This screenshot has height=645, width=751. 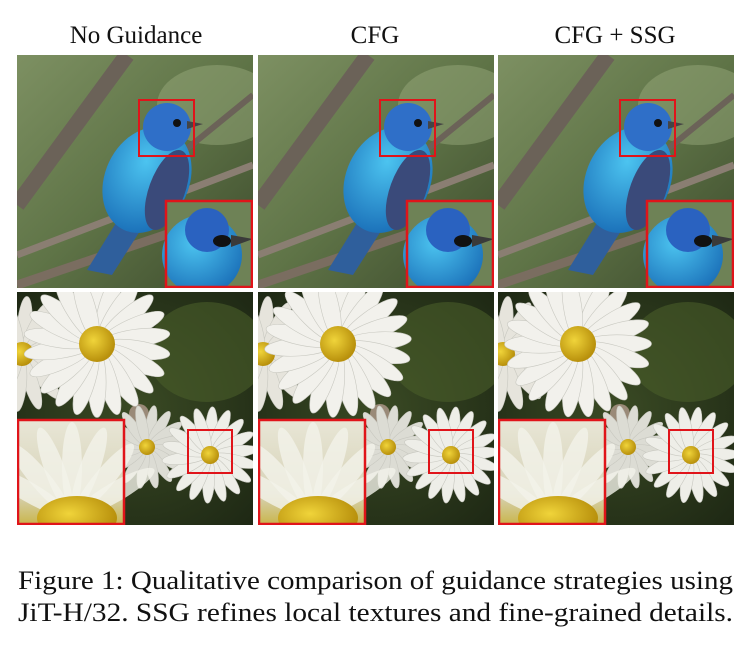 I want to click on column-title: CFG, so click(x=375, y=35).